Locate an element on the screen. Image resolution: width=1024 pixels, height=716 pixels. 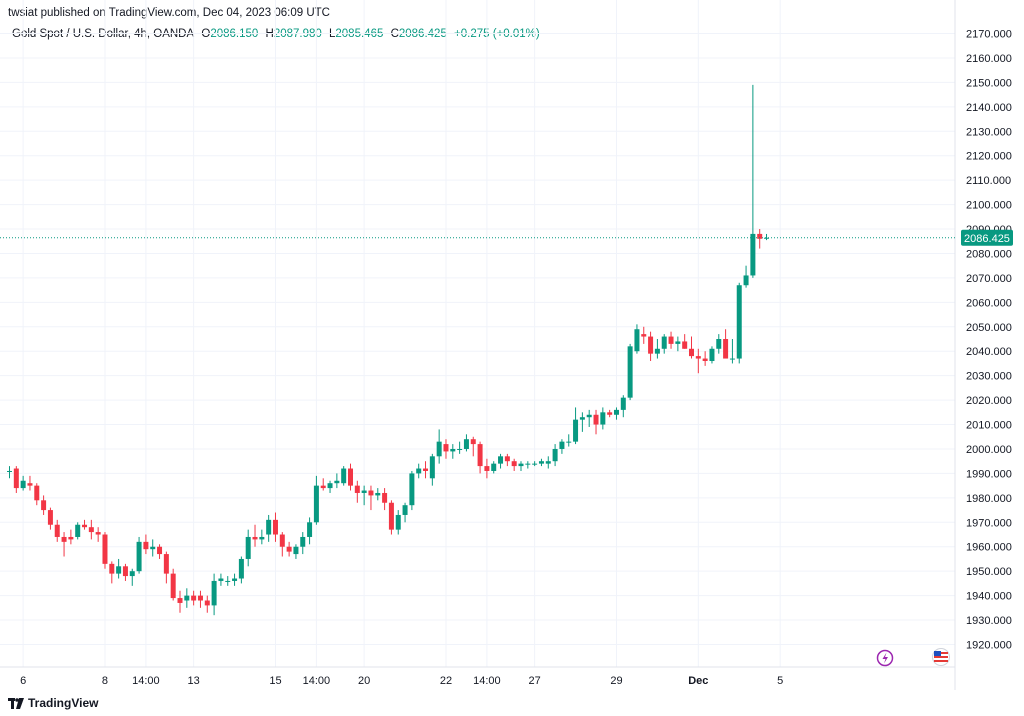
time-tick-label: 6 is located at coordinates (23, 681).